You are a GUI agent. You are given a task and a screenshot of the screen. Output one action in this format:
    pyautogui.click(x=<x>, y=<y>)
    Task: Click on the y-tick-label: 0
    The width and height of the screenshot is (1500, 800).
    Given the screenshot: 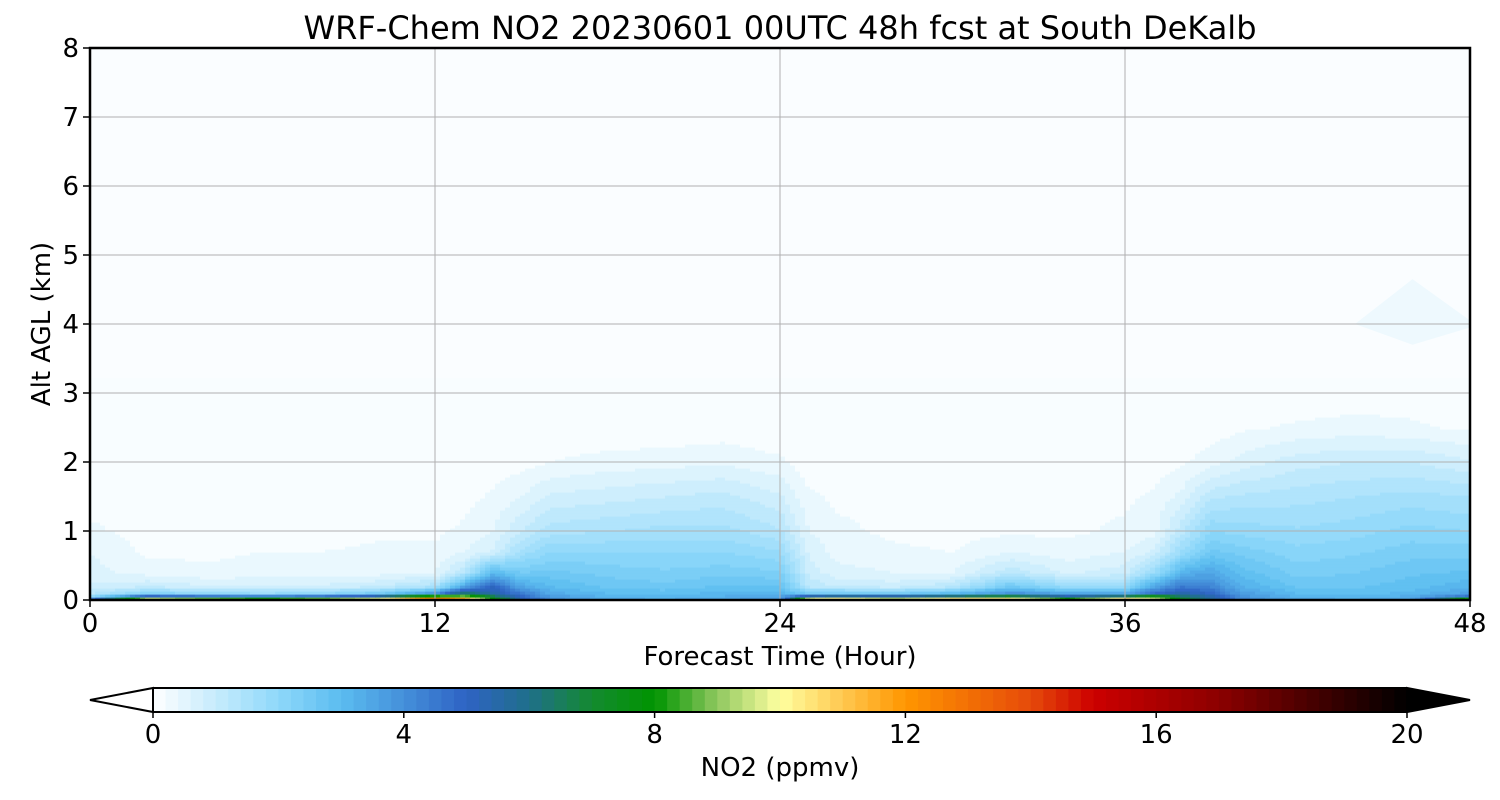 What is the action you would take?
    pyautogui.click(x=70, y=601)
    